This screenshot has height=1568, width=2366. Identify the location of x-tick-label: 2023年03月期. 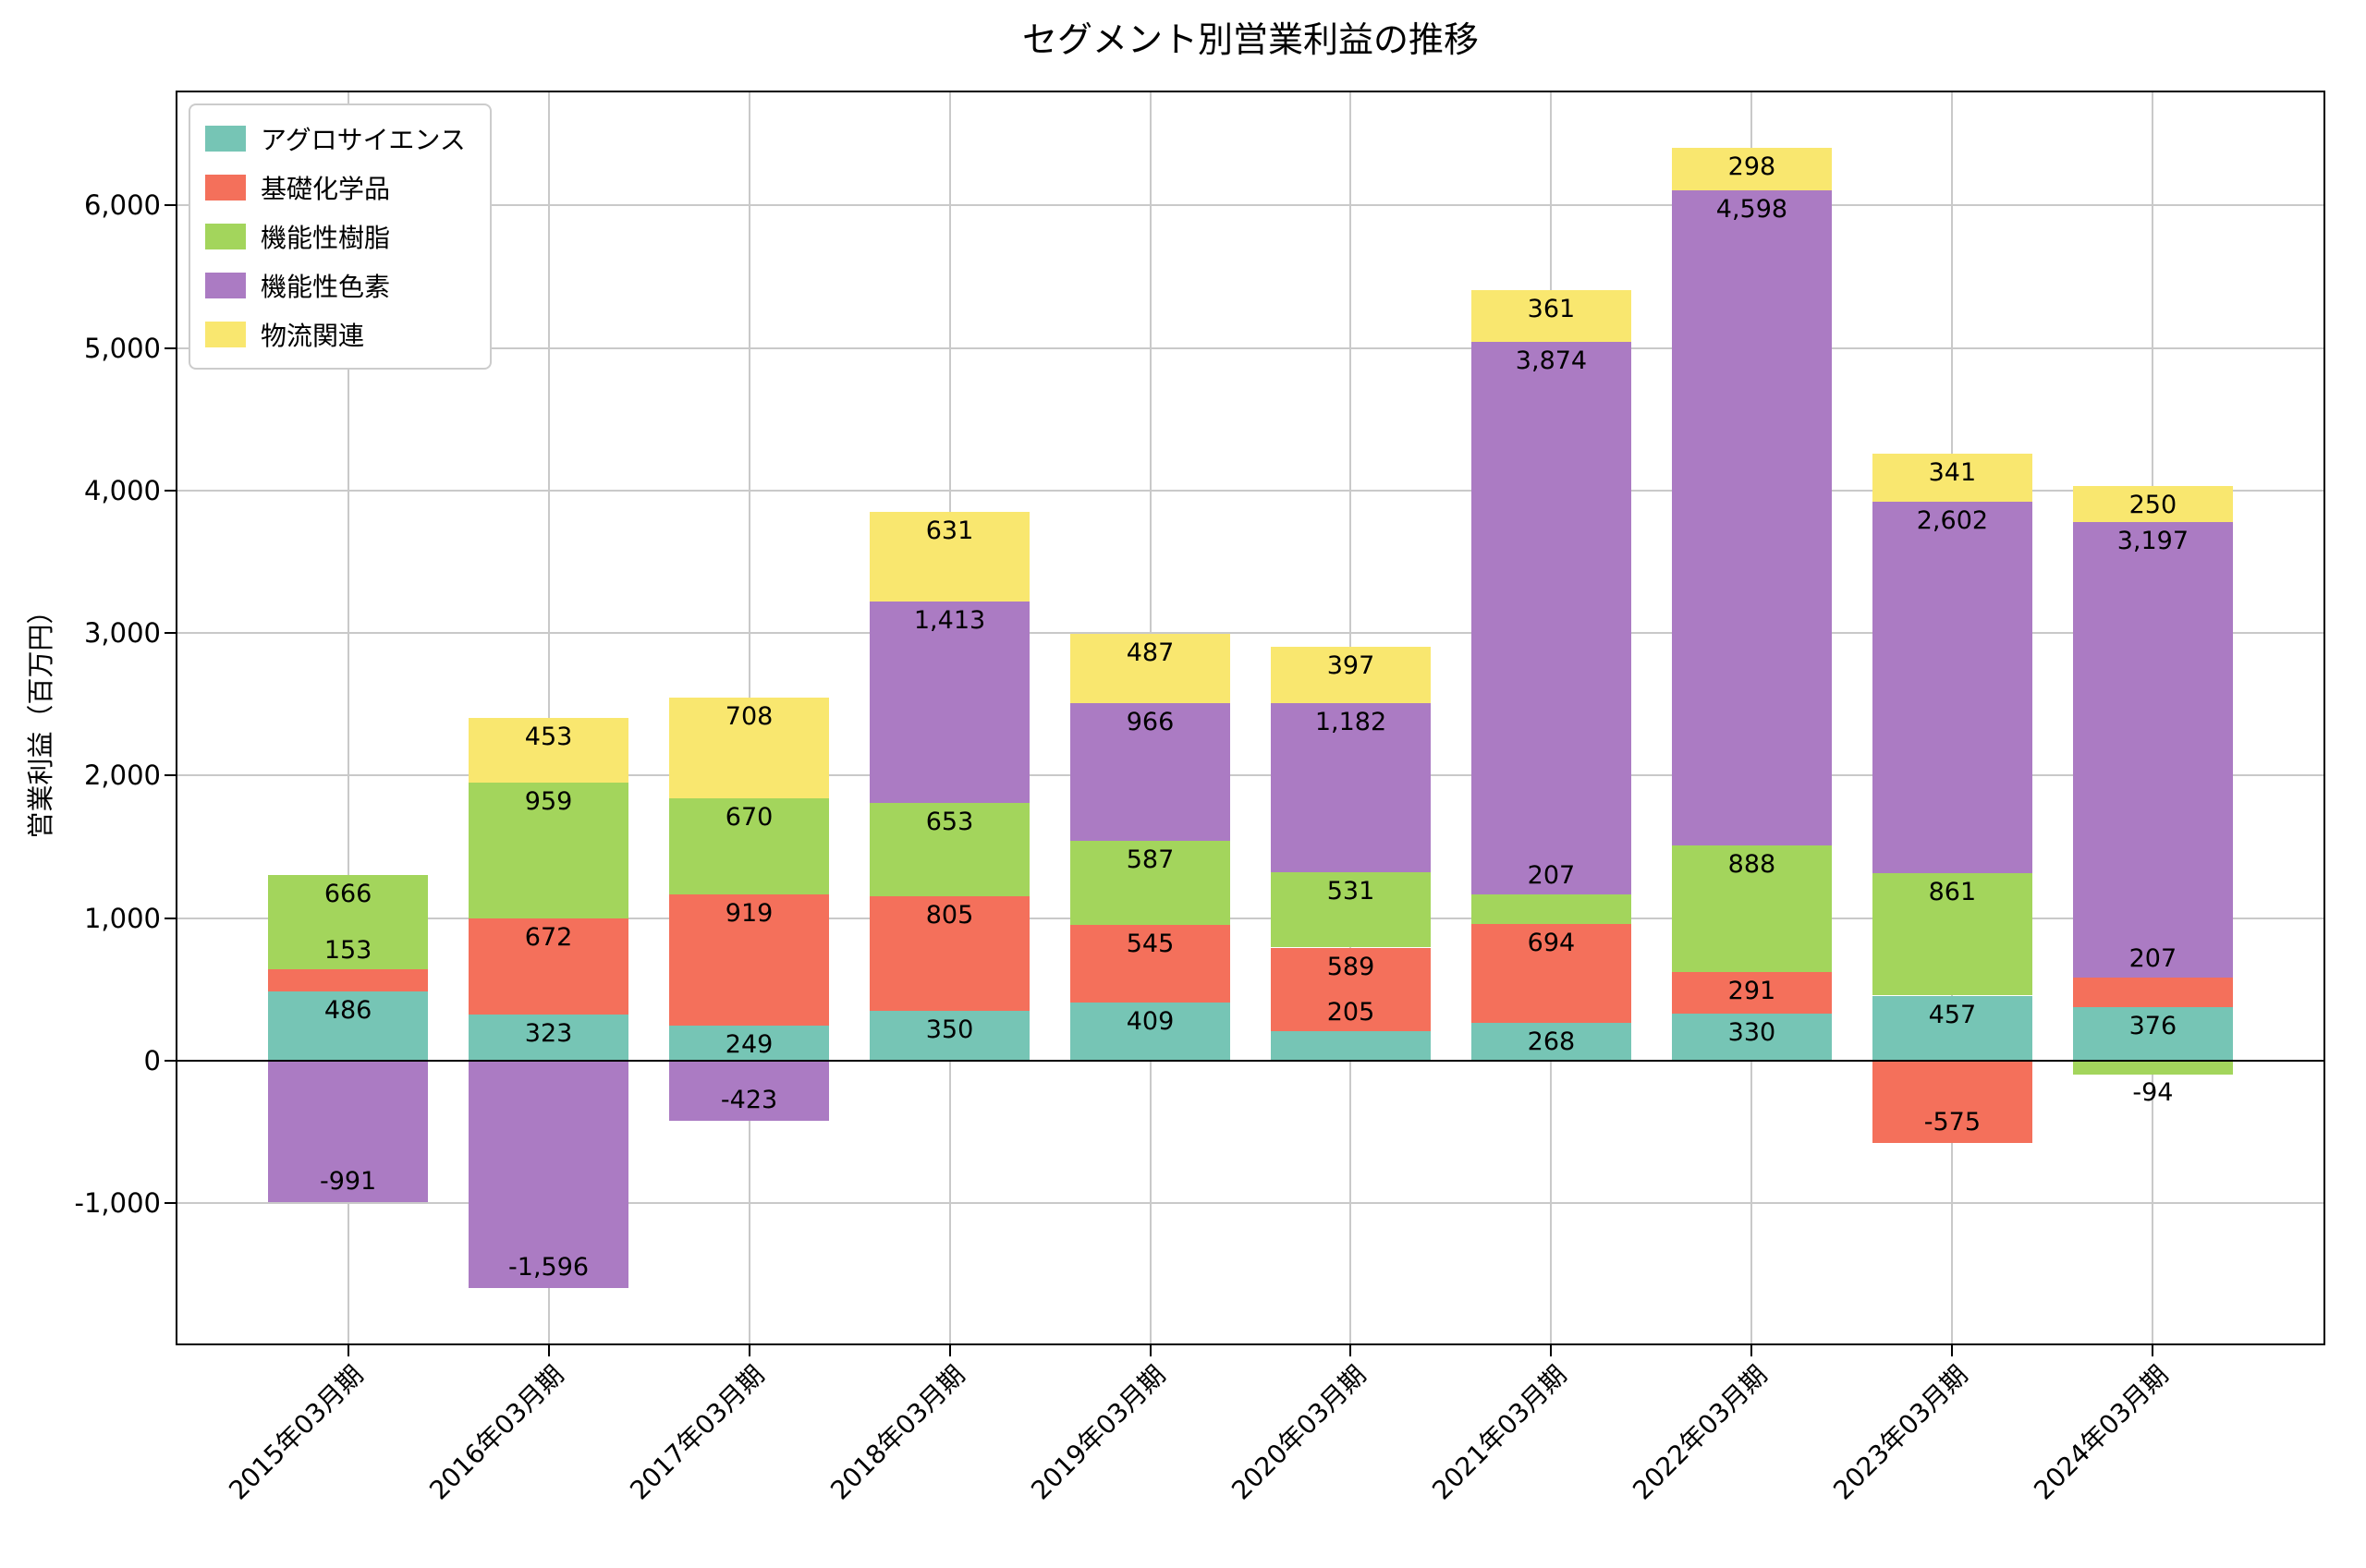
(1900, 1432).